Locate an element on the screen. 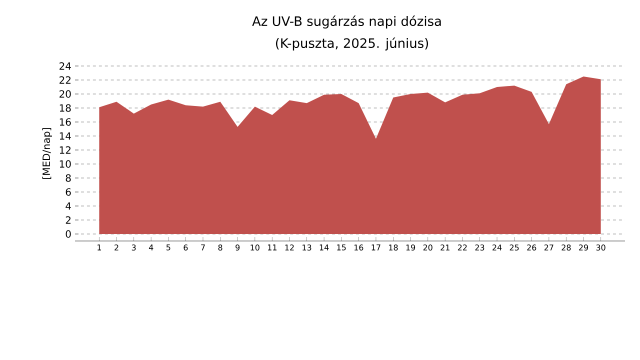 Image resolution: width=640 pixels, height=360 pixels. chart-subtitle: (K-puszta, 2025. június) is located at coordinates (352, 44).